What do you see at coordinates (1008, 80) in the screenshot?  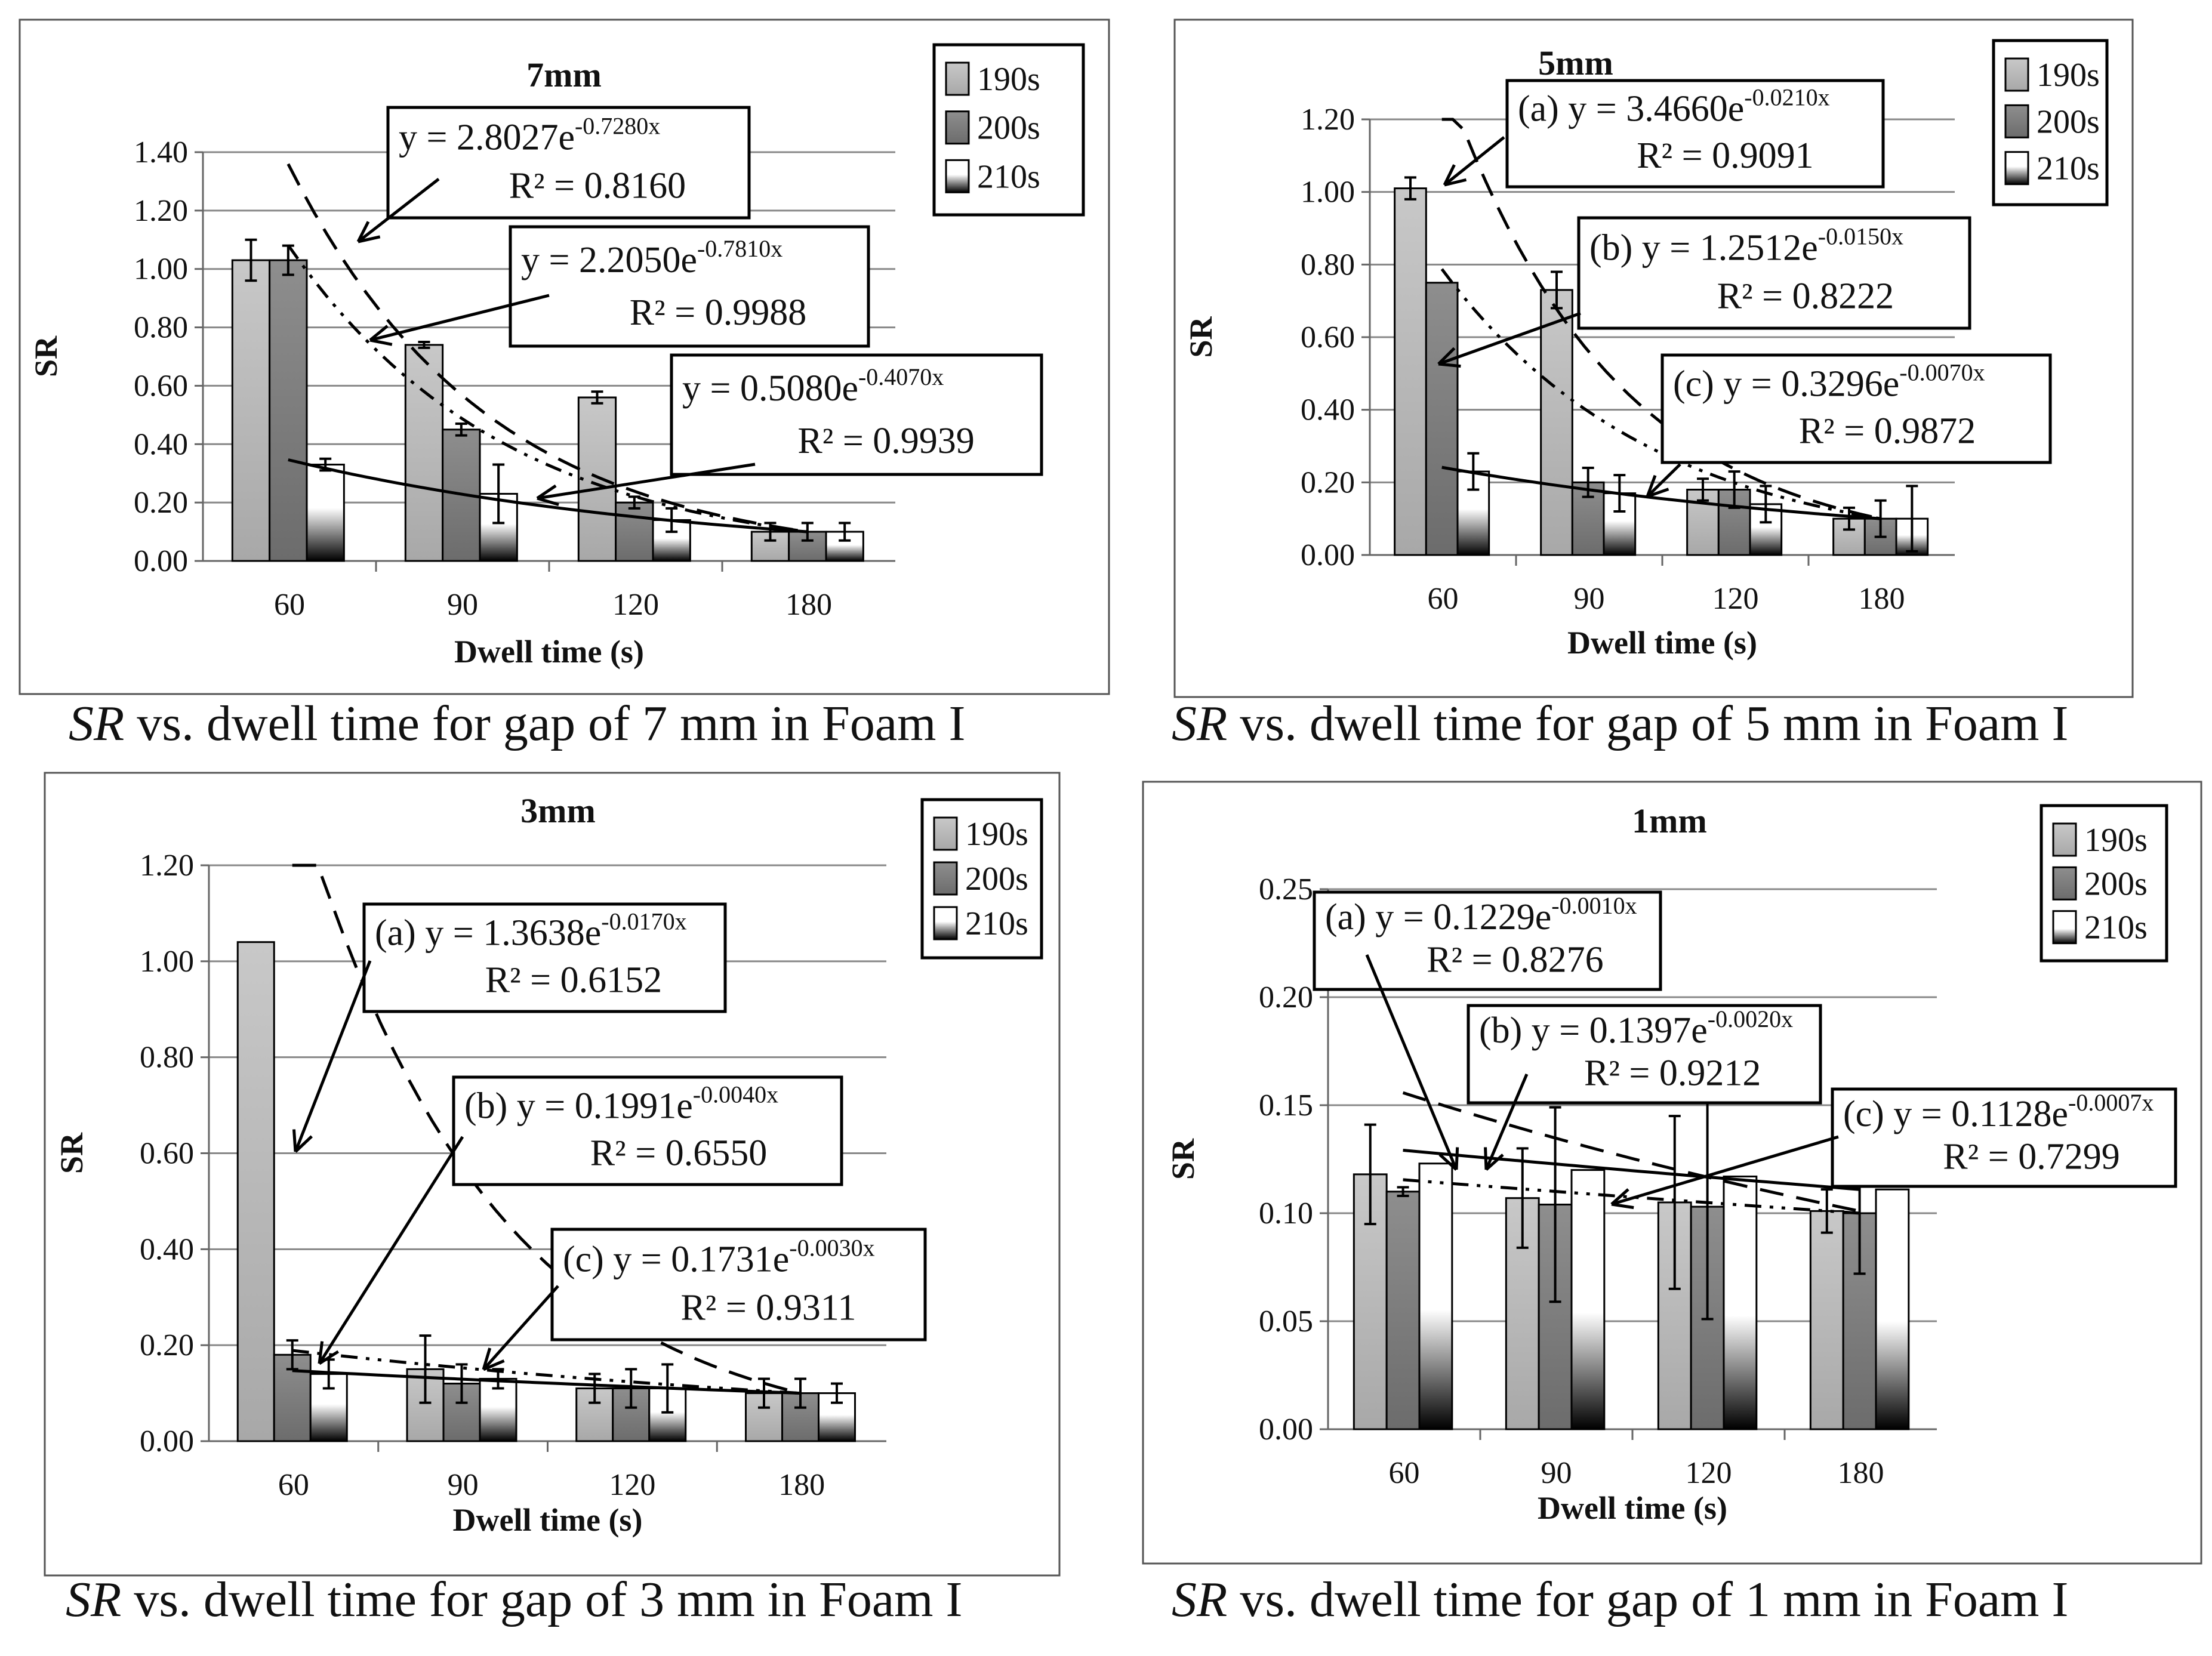 I see `legend-label: 190s` at bounding box center [1008, 80].